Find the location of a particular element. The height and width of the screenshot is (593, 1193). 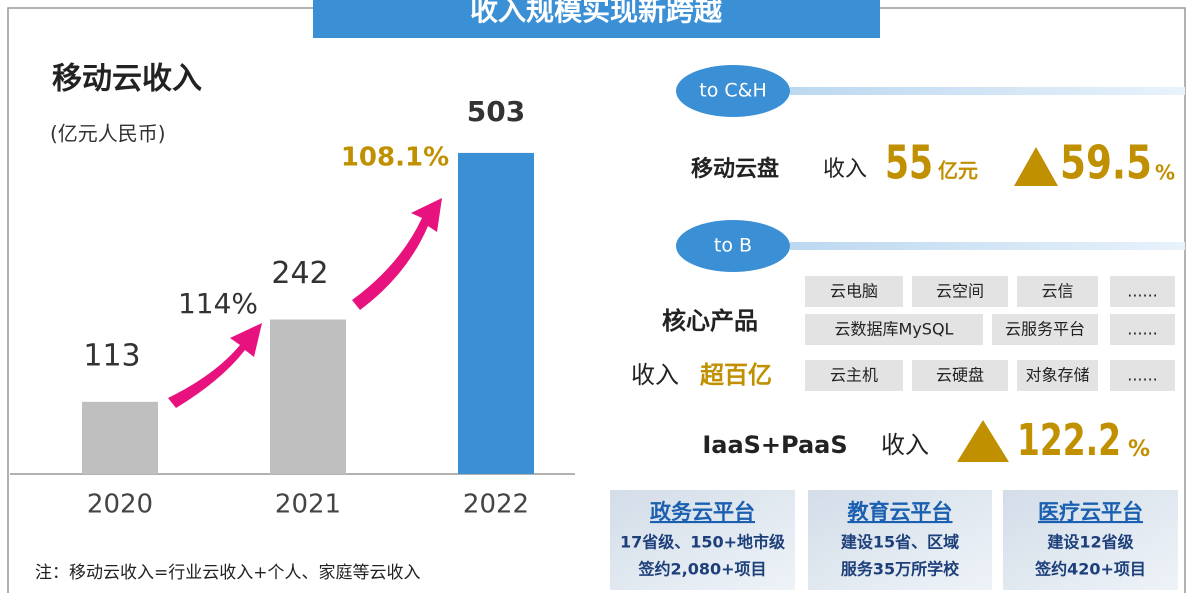

tag-text: to B is located at coordinates (733, 246).